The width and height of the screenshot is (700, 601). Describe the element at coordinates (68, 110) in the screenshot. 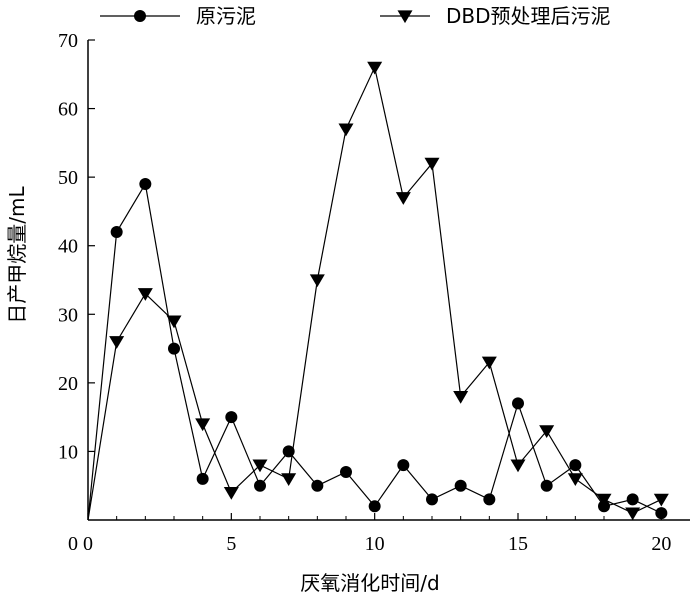

I see `y-tick-label: 60` at that location.